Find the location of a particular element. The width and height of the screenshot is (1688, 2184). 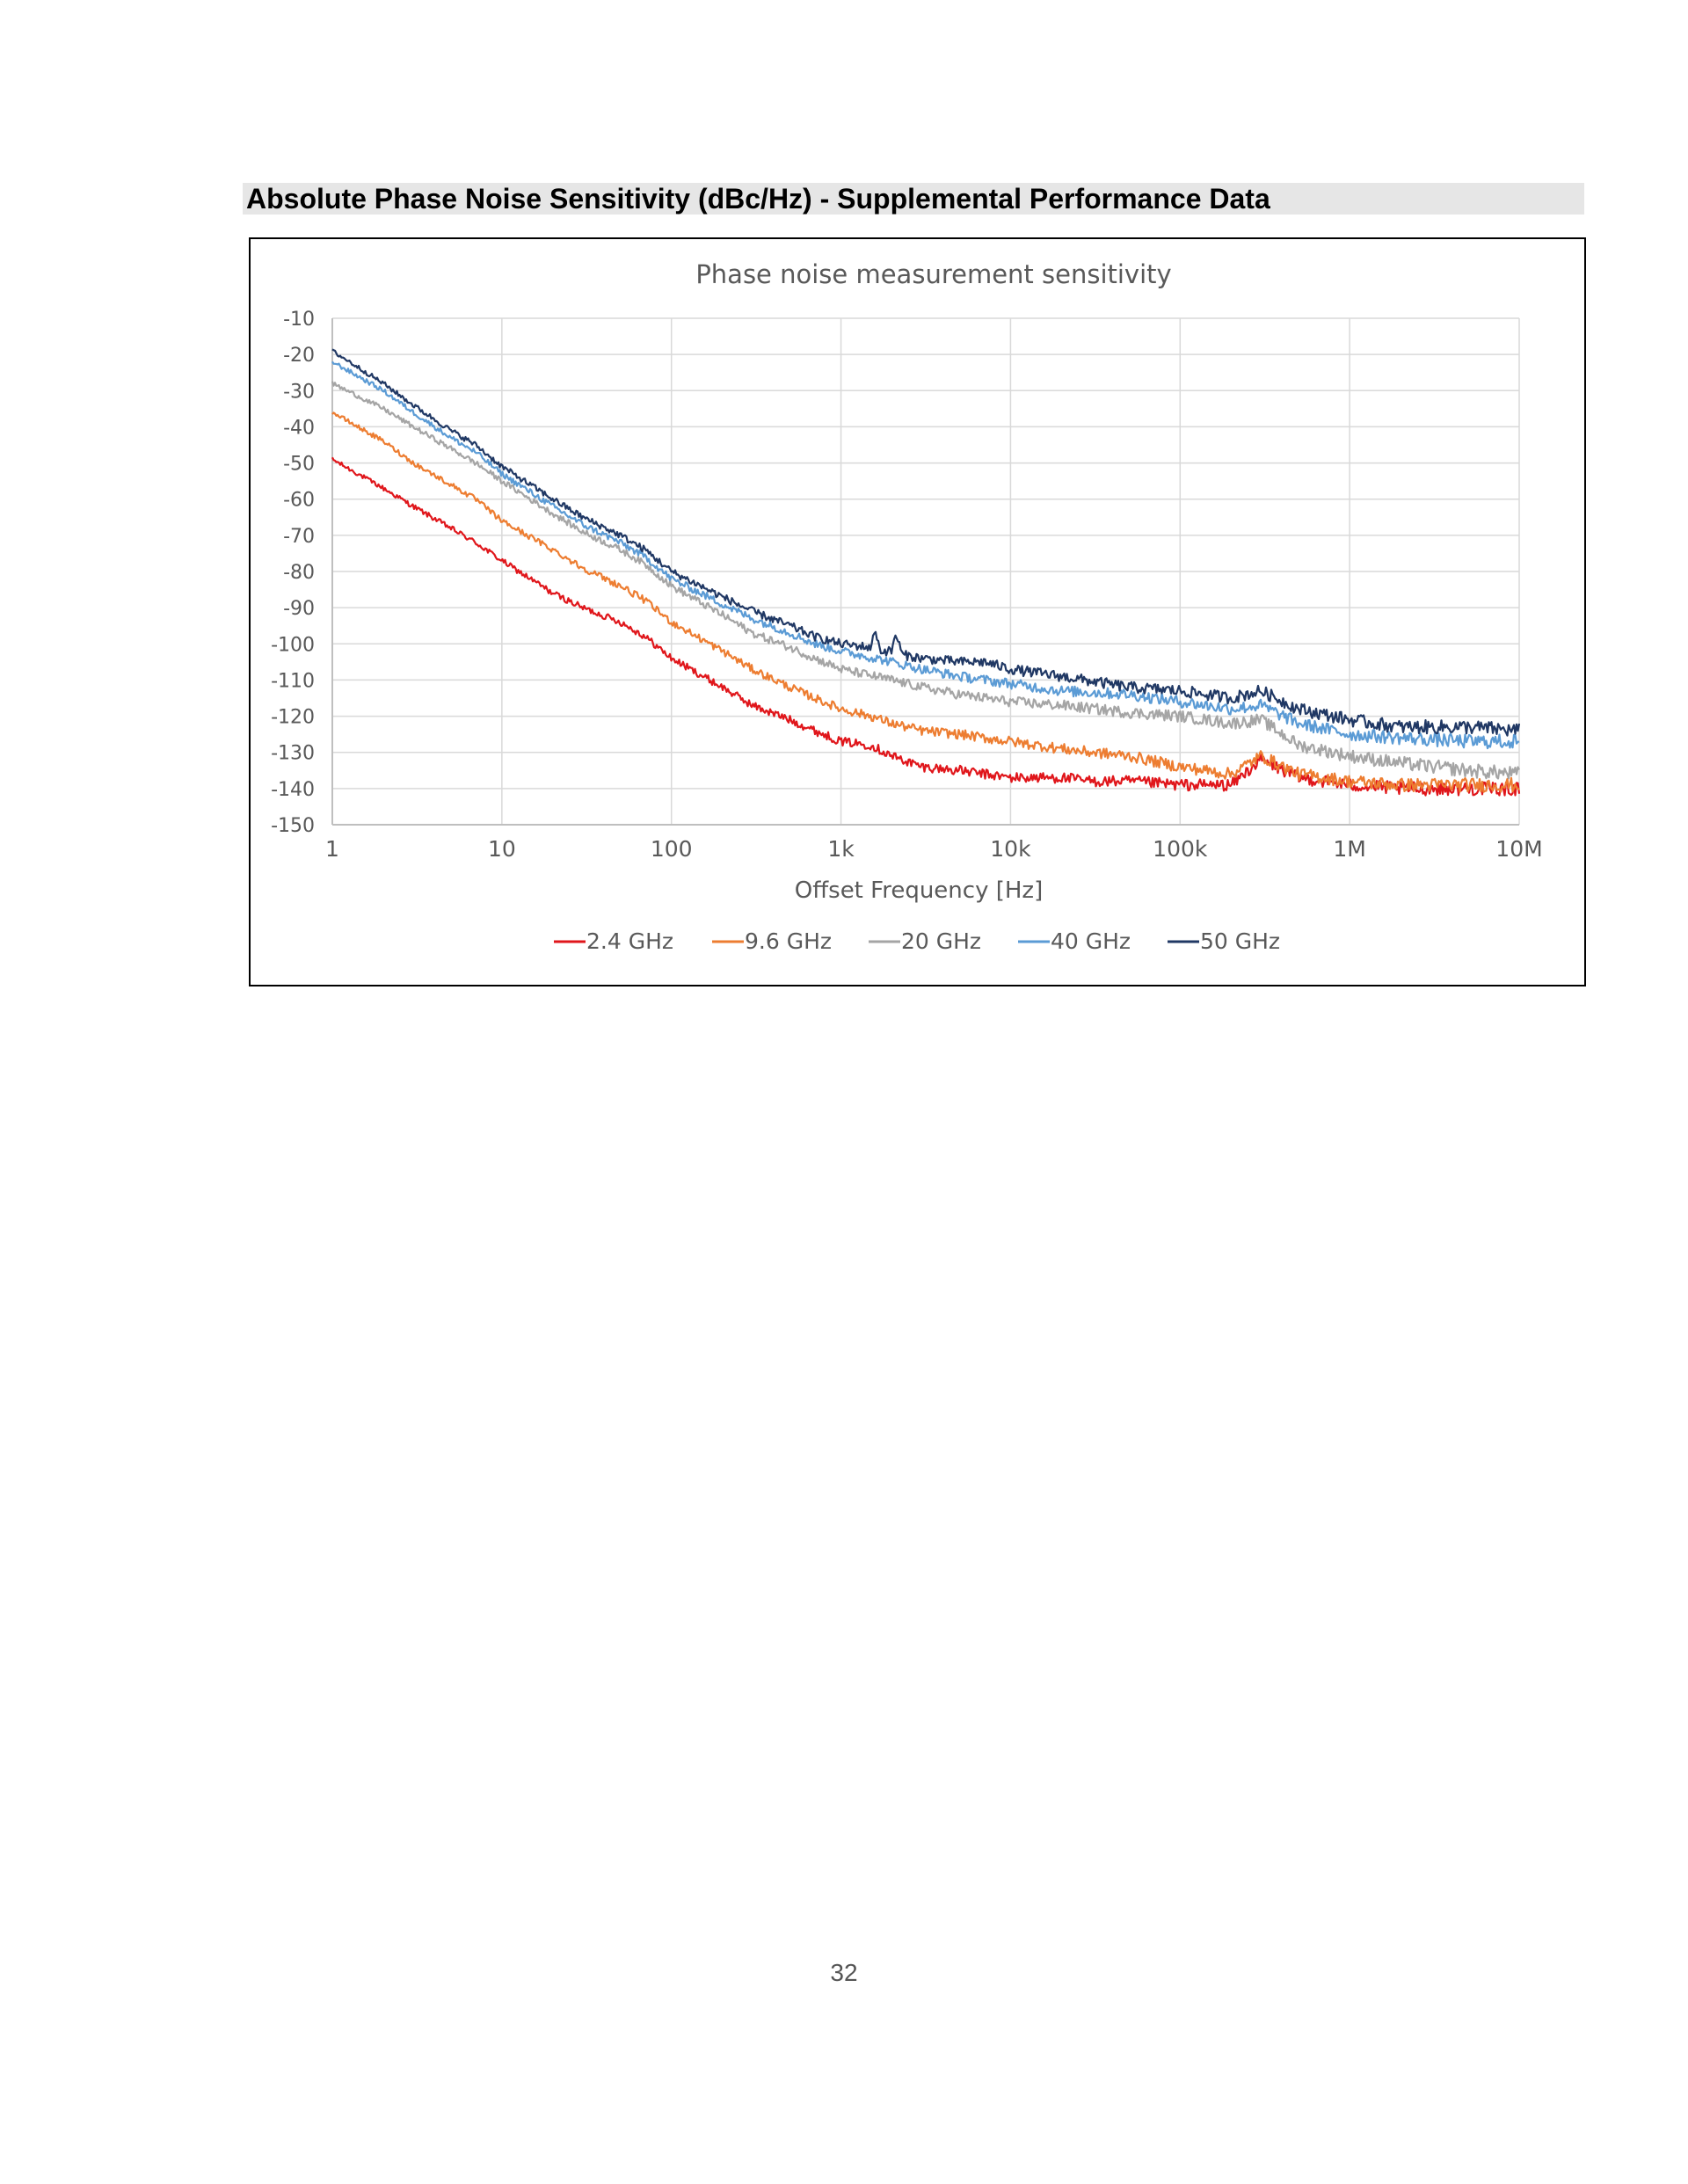

y-tick-label: -90 is located at coordinates (299, 609).